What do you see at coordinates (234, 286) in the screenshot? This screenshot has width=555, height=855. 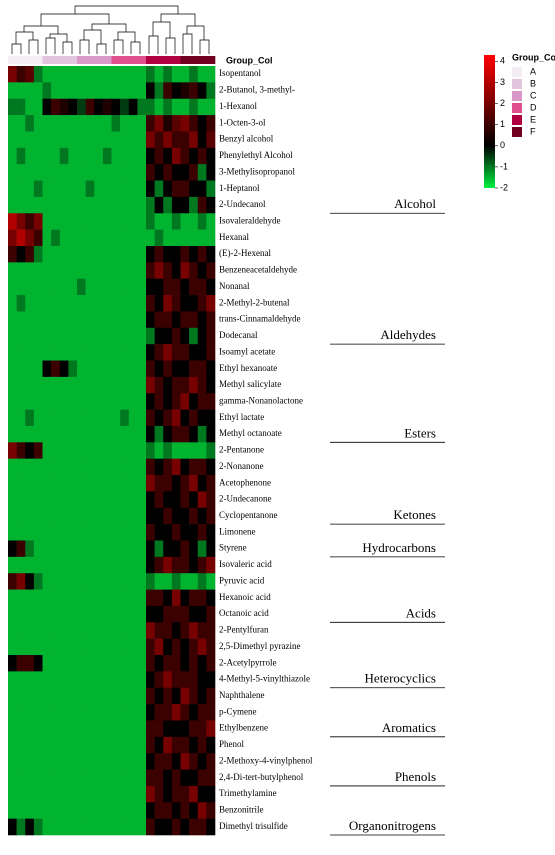 I see `row-label: Nonanal` at bounding box center [234, 286].